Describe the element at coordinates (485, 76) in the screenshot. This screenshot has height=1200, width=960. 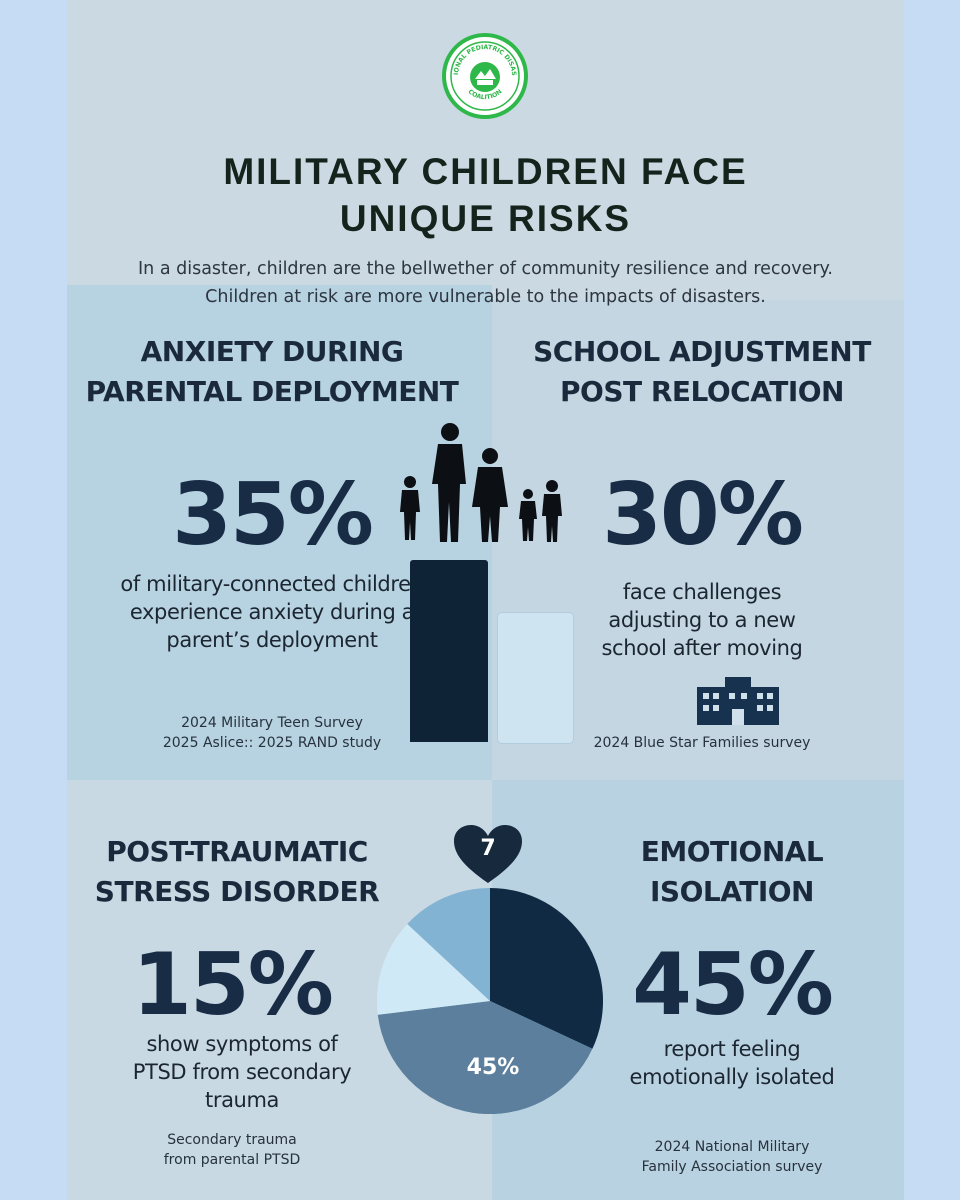
I see `coalition-logo-icon: NATIONAL PEDIATRIC DISASTER COALITION` at that location.